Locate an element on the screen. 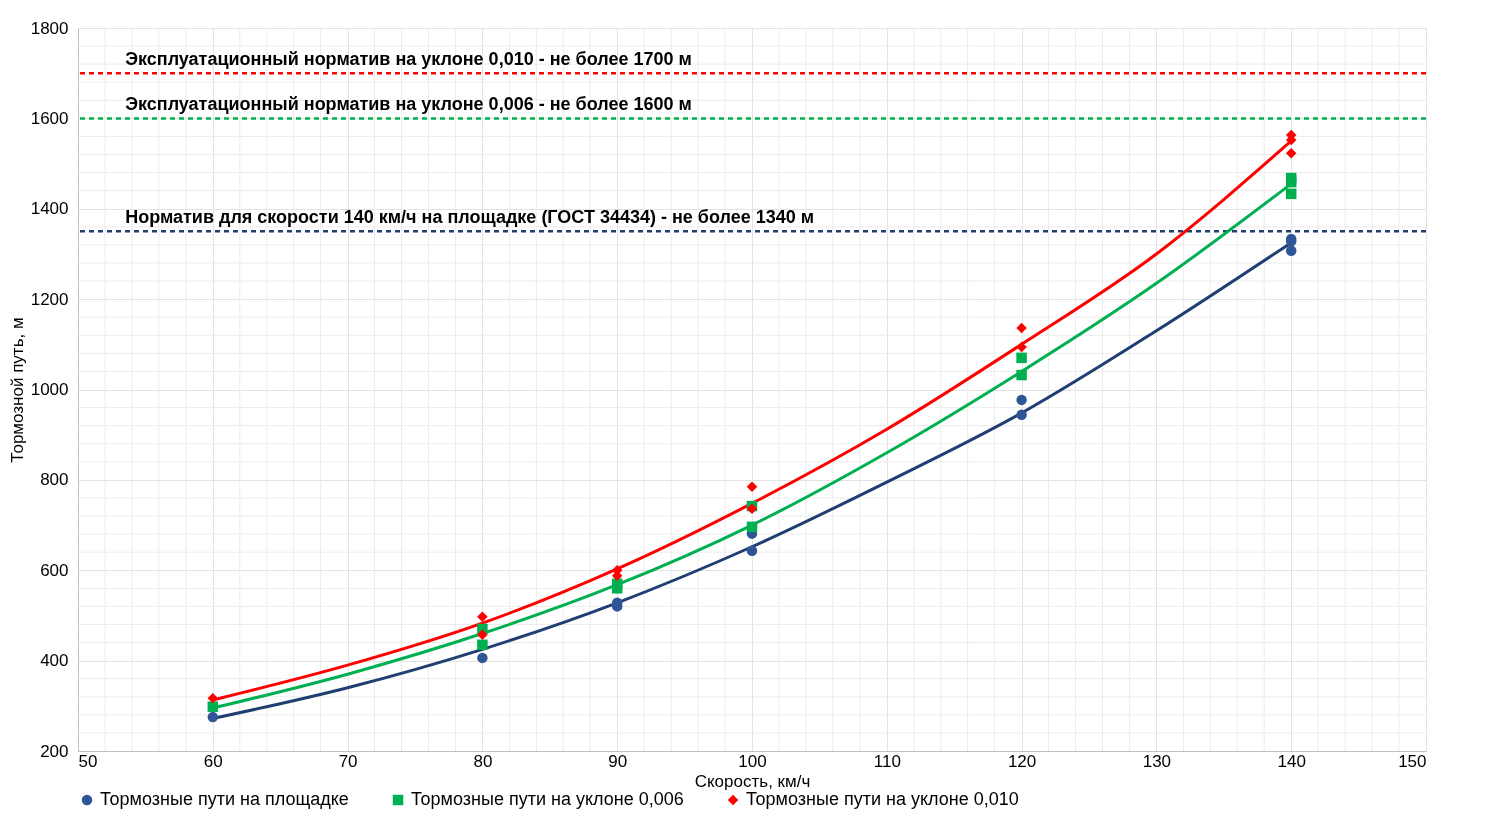 This screenshot has height=831, width=1490. ref-line-label: Норматив для скорости 140 км/ч на площадке (ГОСТ 34434) - не более 1340 м is located at coordinates (470, 217).